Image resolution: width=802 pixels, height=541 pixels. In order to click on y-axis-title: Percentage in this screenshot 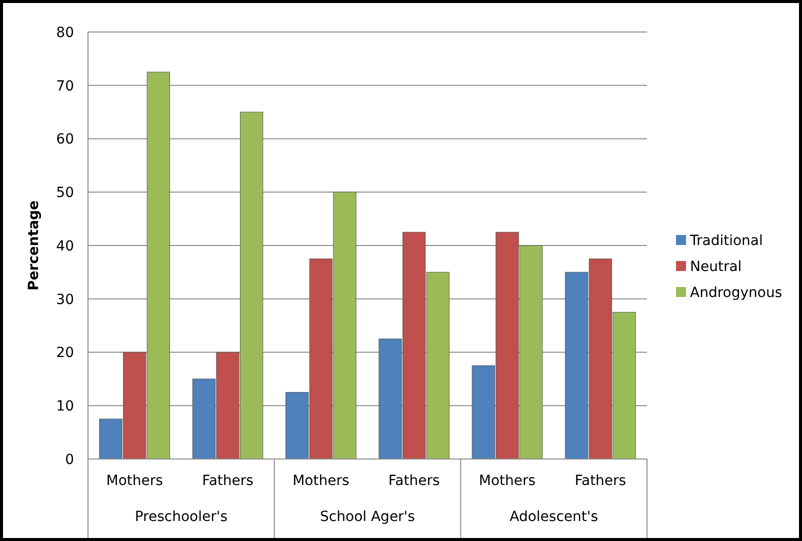, I will do `click(34, 245)`.